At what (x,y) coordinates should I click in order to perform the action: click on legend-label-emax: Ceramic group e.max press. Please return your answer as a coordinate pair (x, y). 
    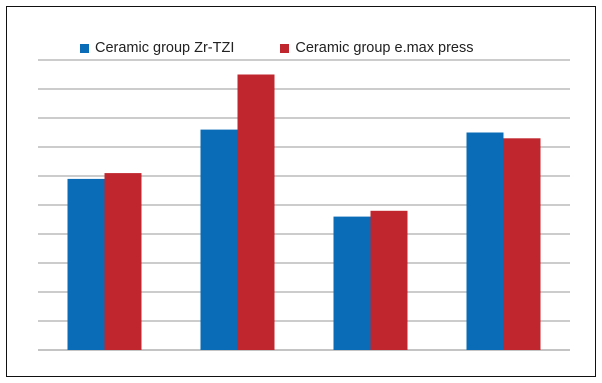
    Looking at the image, I should click on (384, 48).